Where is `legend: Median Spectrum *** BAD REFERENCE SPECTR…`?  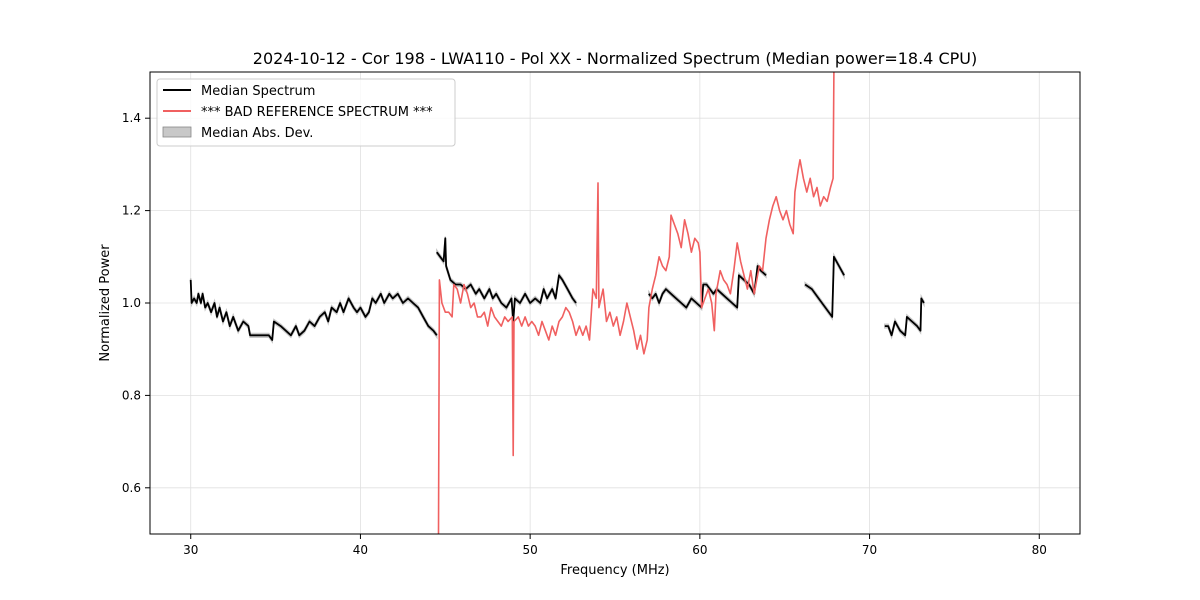
legend: Median Spectrum *** BAD REFERENCE SPECTR… is located at coordinates (306, 112).